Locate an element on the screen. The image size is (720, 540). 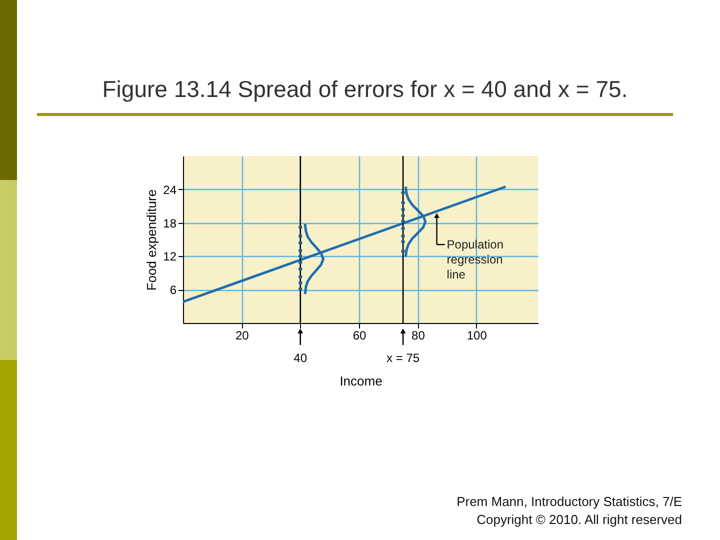
y-tick-label: 6 is located at coordinates (173, 290).